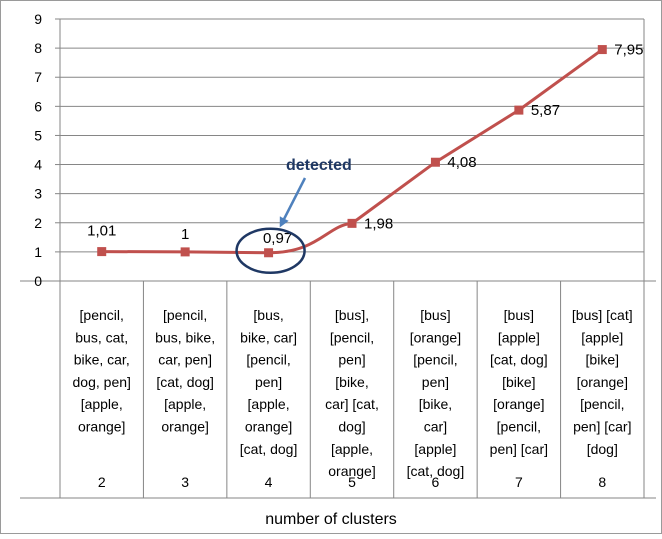  Describe the element at coordinates (38, 19) in the screenshot. I see `y-tick-label: 9` at that location.